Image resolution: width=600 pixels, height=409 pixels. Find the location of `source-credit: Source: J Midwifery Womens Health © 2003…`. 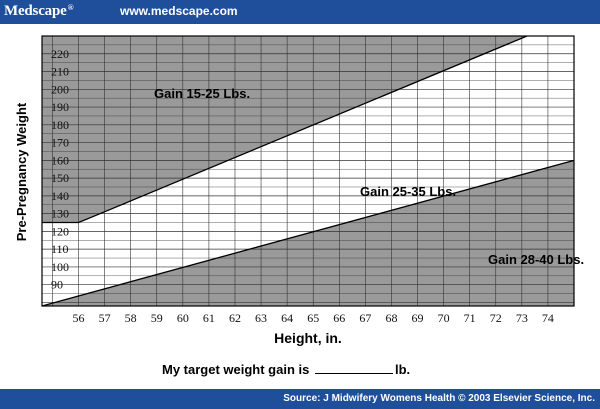

source-credit: Source: J Midwifery Womens Health © 2003… is located at coordinates (439, 398).